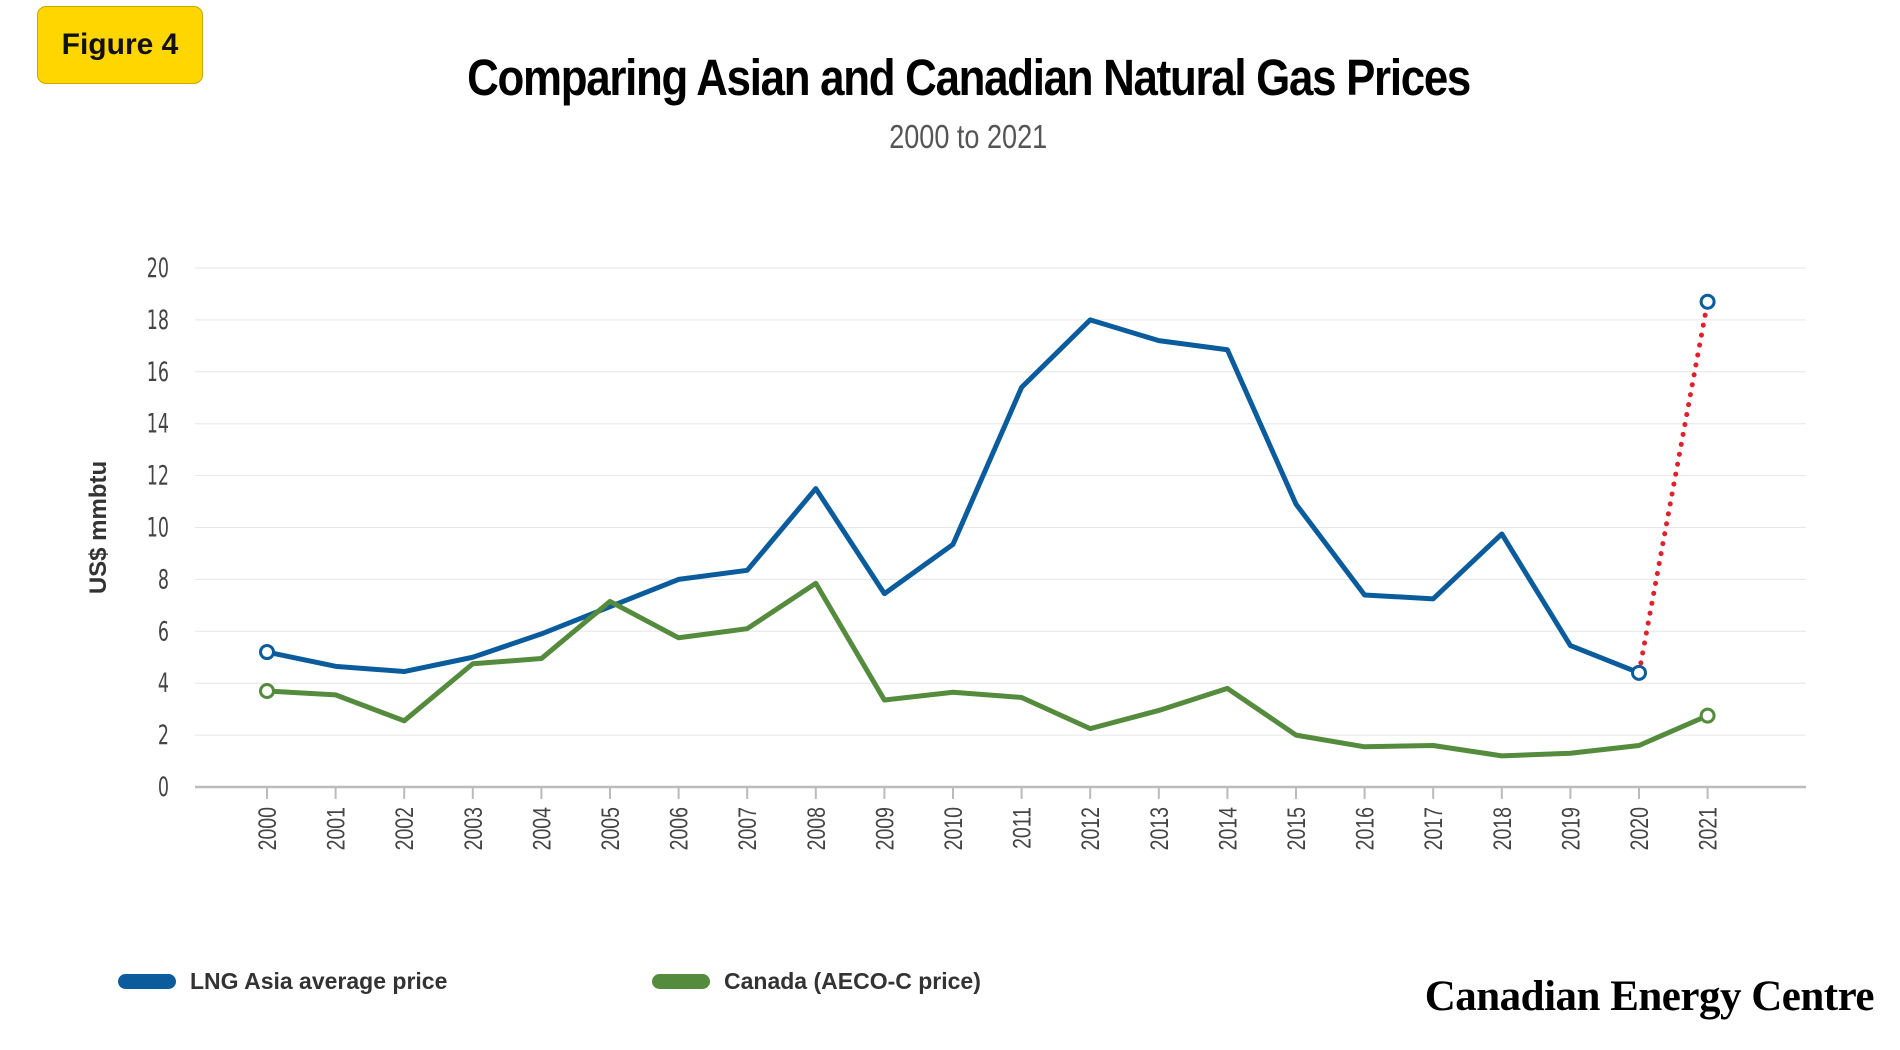 This screenshot has width=1900, height=1050. I want to click on y-axis-label: US$ mmbtu, so click(98, 527).